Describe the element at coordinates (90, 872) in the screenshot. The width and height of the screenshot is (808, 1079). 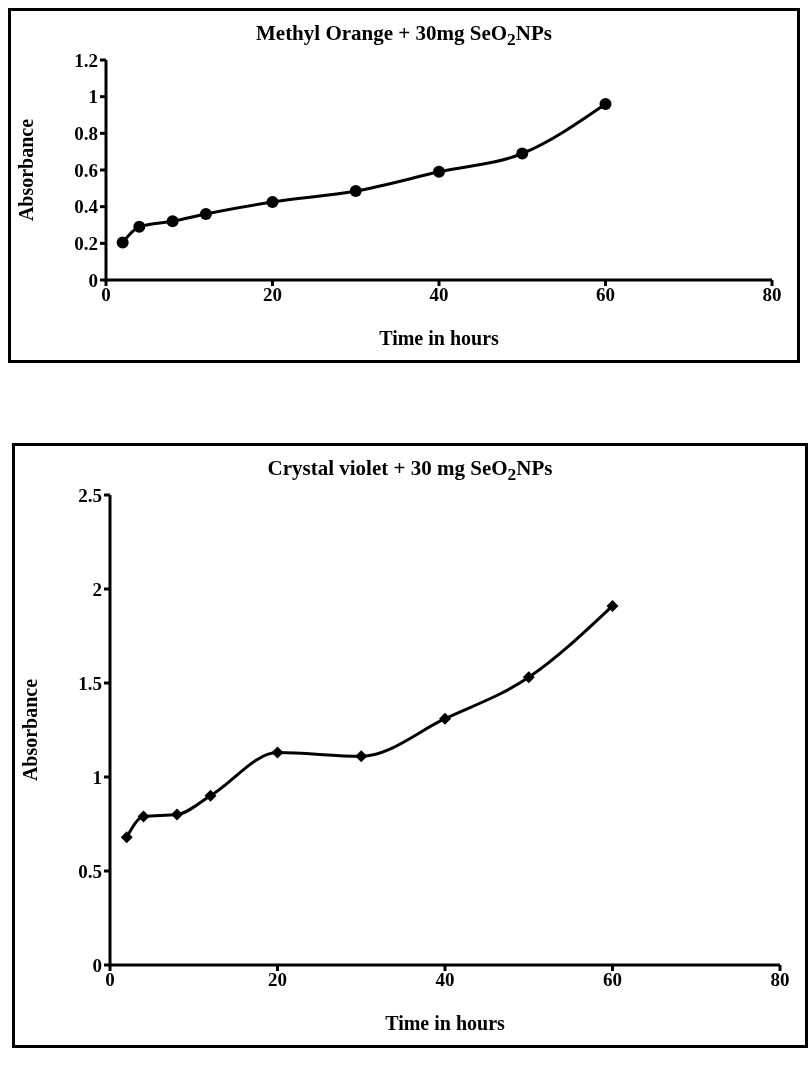
I see `y-tick-label: 0.5` at that location.